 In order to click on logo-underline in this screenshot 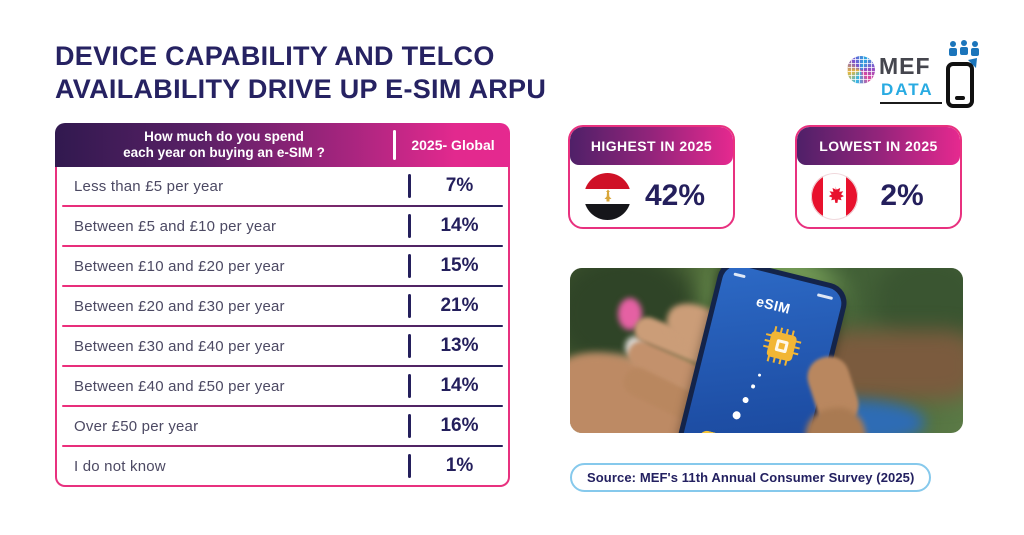, I will do `click(911, 103)`.